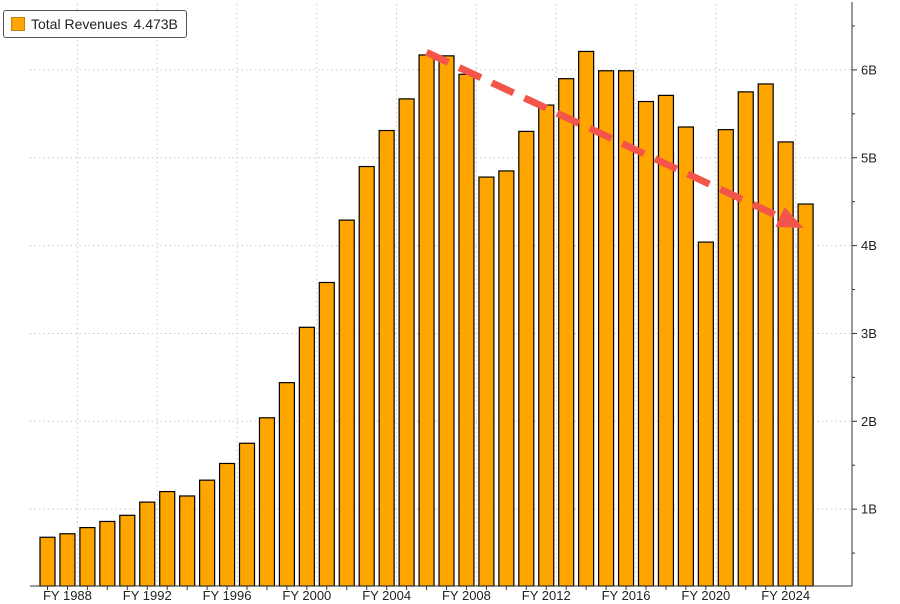 Image resolution: width=900 pixels, height=604 pixels. Describe the element at coordinates (789, 218) in the screenshot. I see `trend-arrow-head` at that location.